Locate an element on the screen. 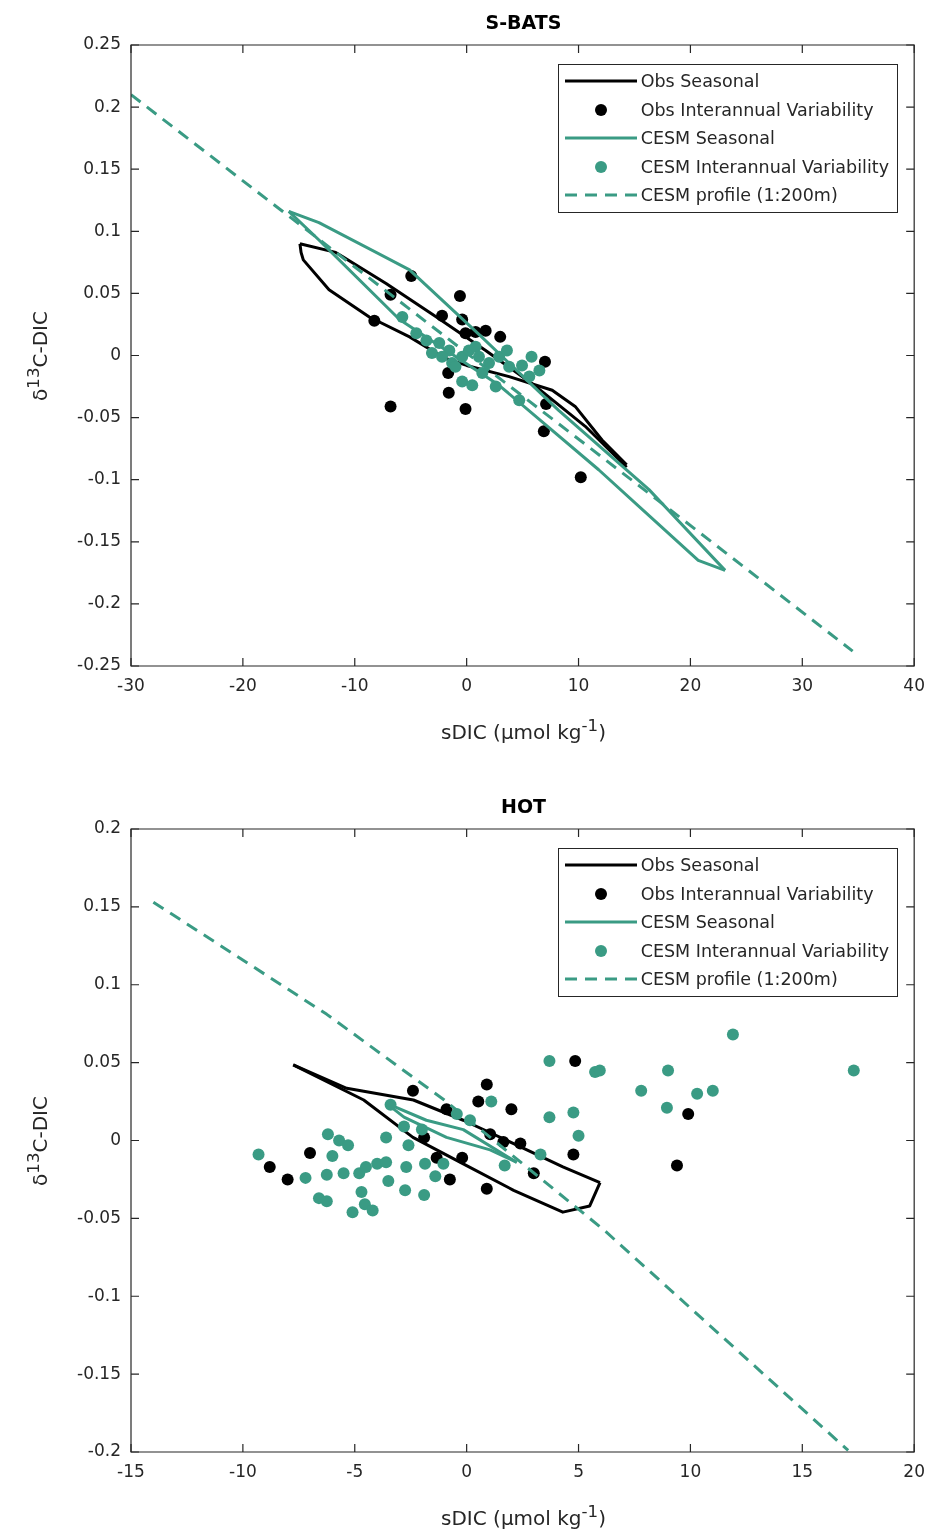 The height and width of the screenshot is (1538, 935). x-tick-label: -5 is located at coordinates (355, 1470).